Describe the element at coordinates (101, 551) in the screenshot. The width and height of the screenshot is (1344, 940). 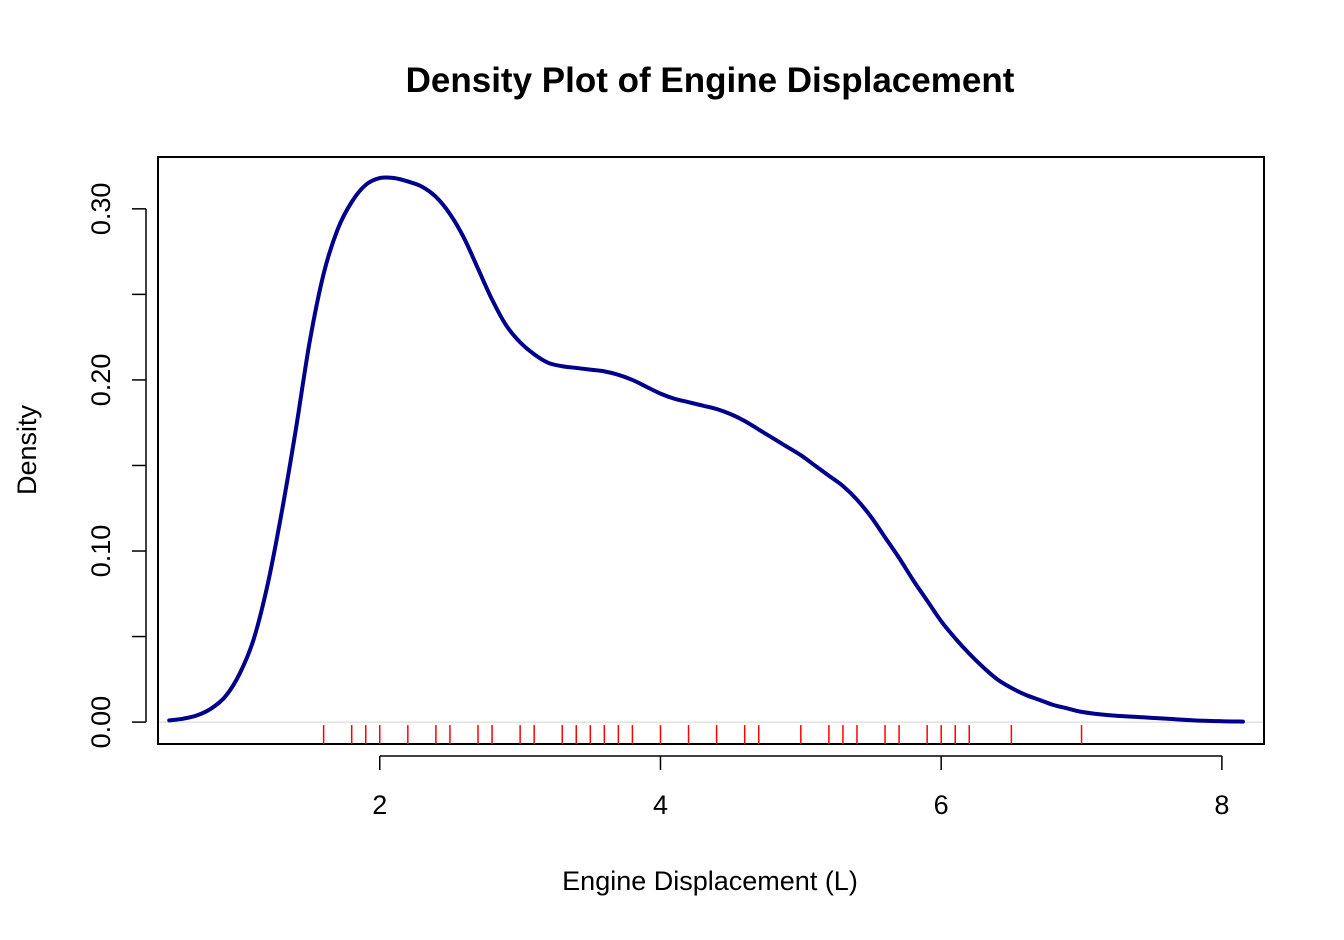
I see `y-tick-label: 0.10` at that location.